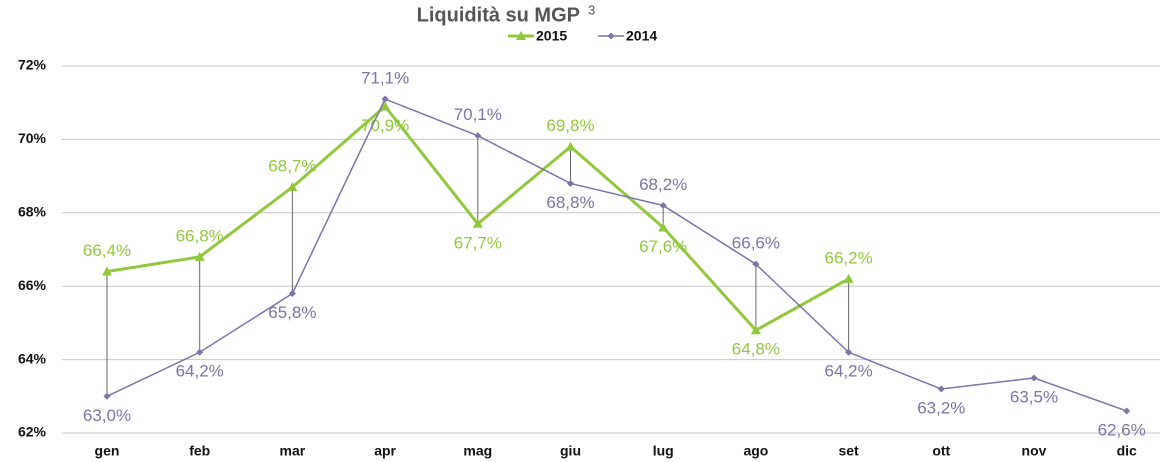 This screenshot has height=462, width=1161. What do you see at coordinates (756, 243) in the screenshot?
I see `data-label: 66,6%` at bounding box center [756, 243].